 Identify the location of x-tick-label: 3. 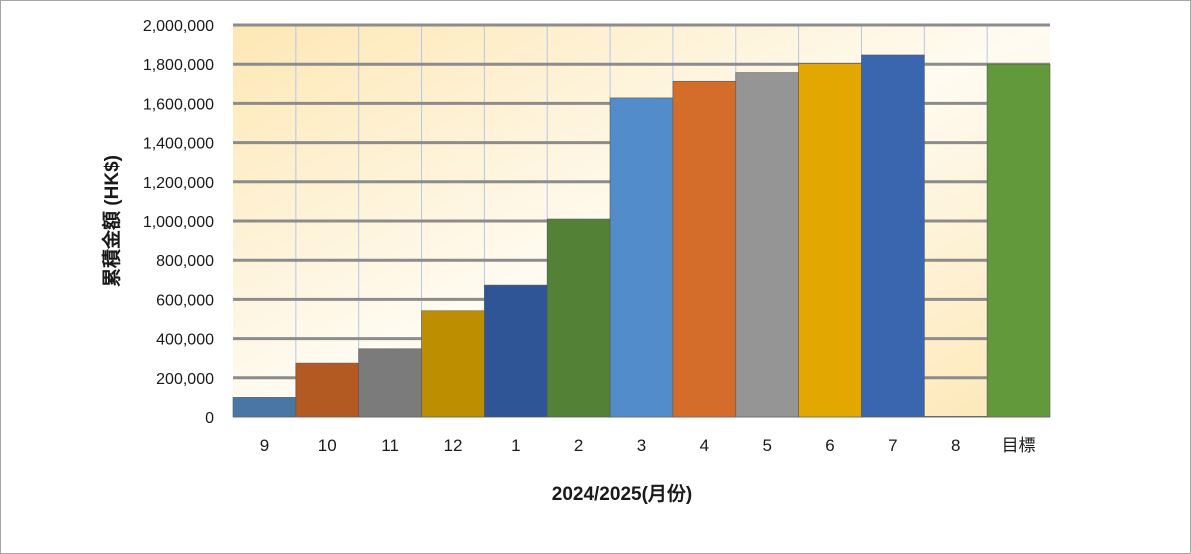
(641, 445).